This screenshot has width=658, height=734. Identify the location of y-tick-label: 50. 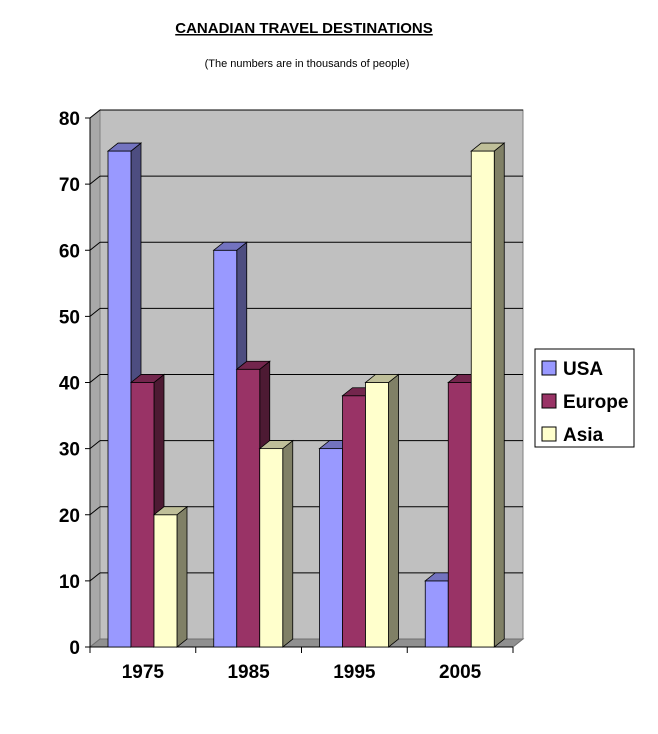
(69, 317).